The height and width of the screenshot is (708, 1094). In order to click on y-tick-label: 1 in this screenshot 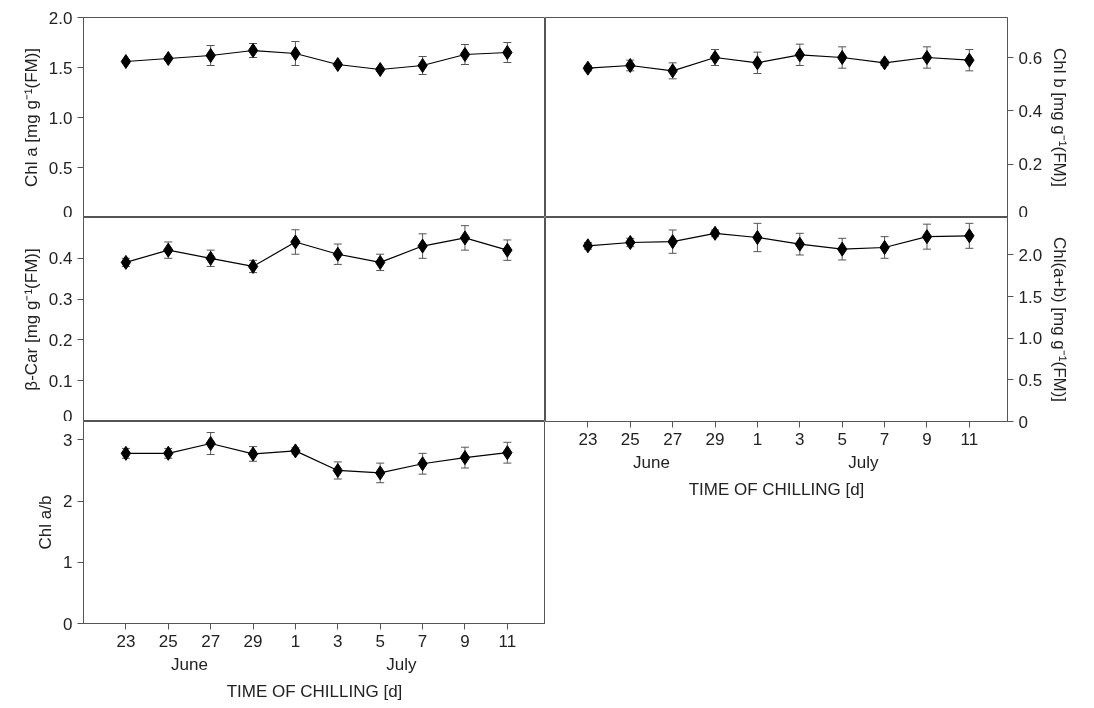, I will do `click(68, 563)`.